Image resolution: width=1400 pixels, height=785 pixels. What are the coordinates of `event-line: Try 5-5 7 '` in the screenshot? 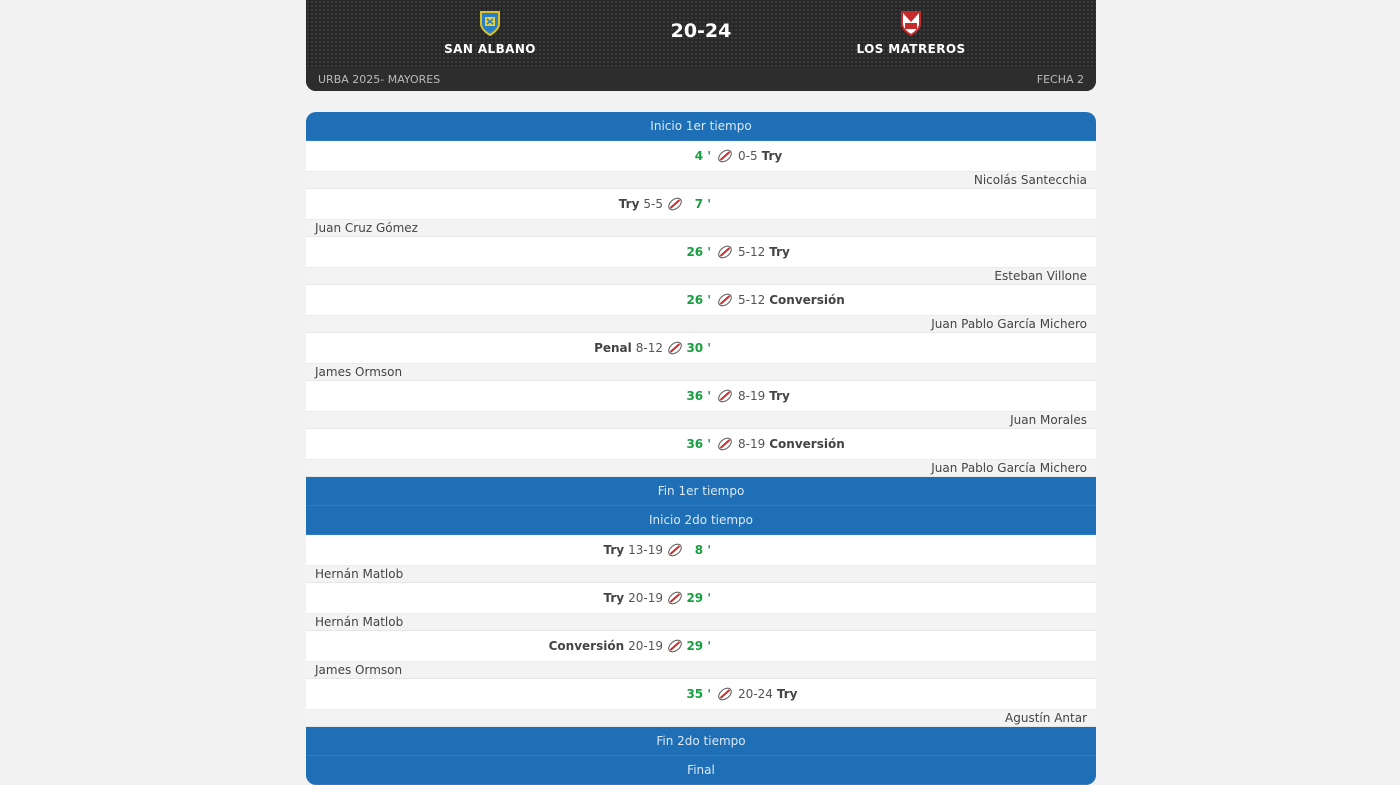 It's located at (701, 204).